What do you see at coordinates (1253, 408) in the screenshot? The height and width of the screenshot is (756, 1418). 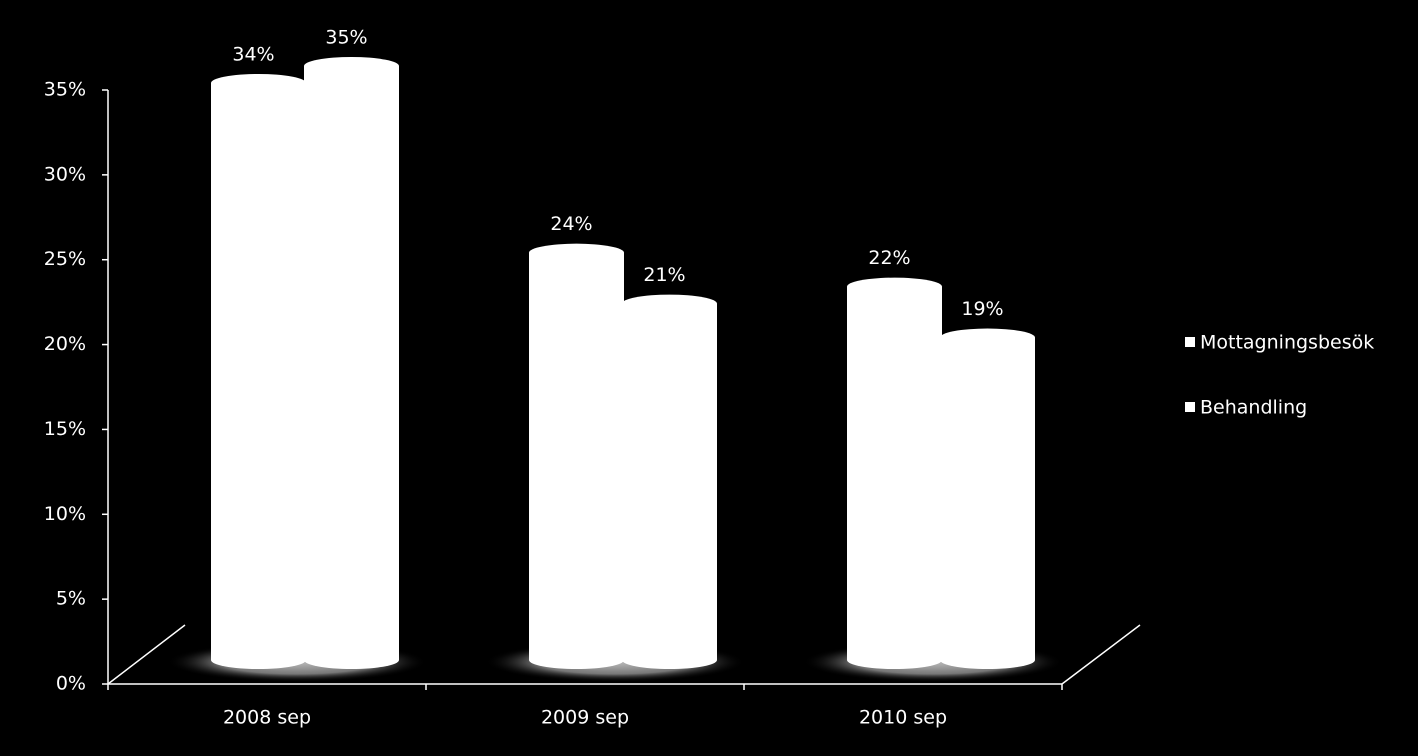 I see `legend-label: Behandling` at bounding box center [1253, 408].